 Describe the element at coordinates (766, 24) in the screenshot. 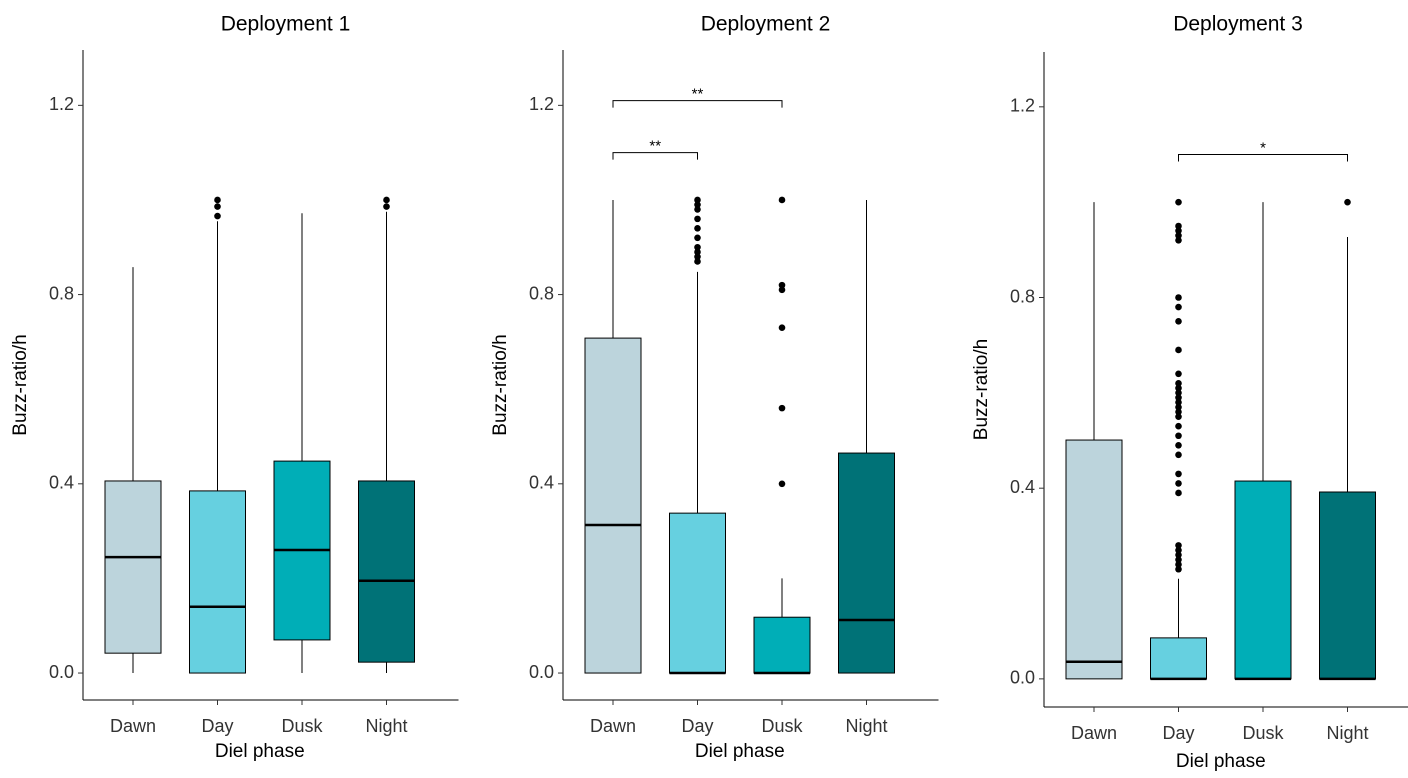

I see `chart-title: Deployment 2` at that location.